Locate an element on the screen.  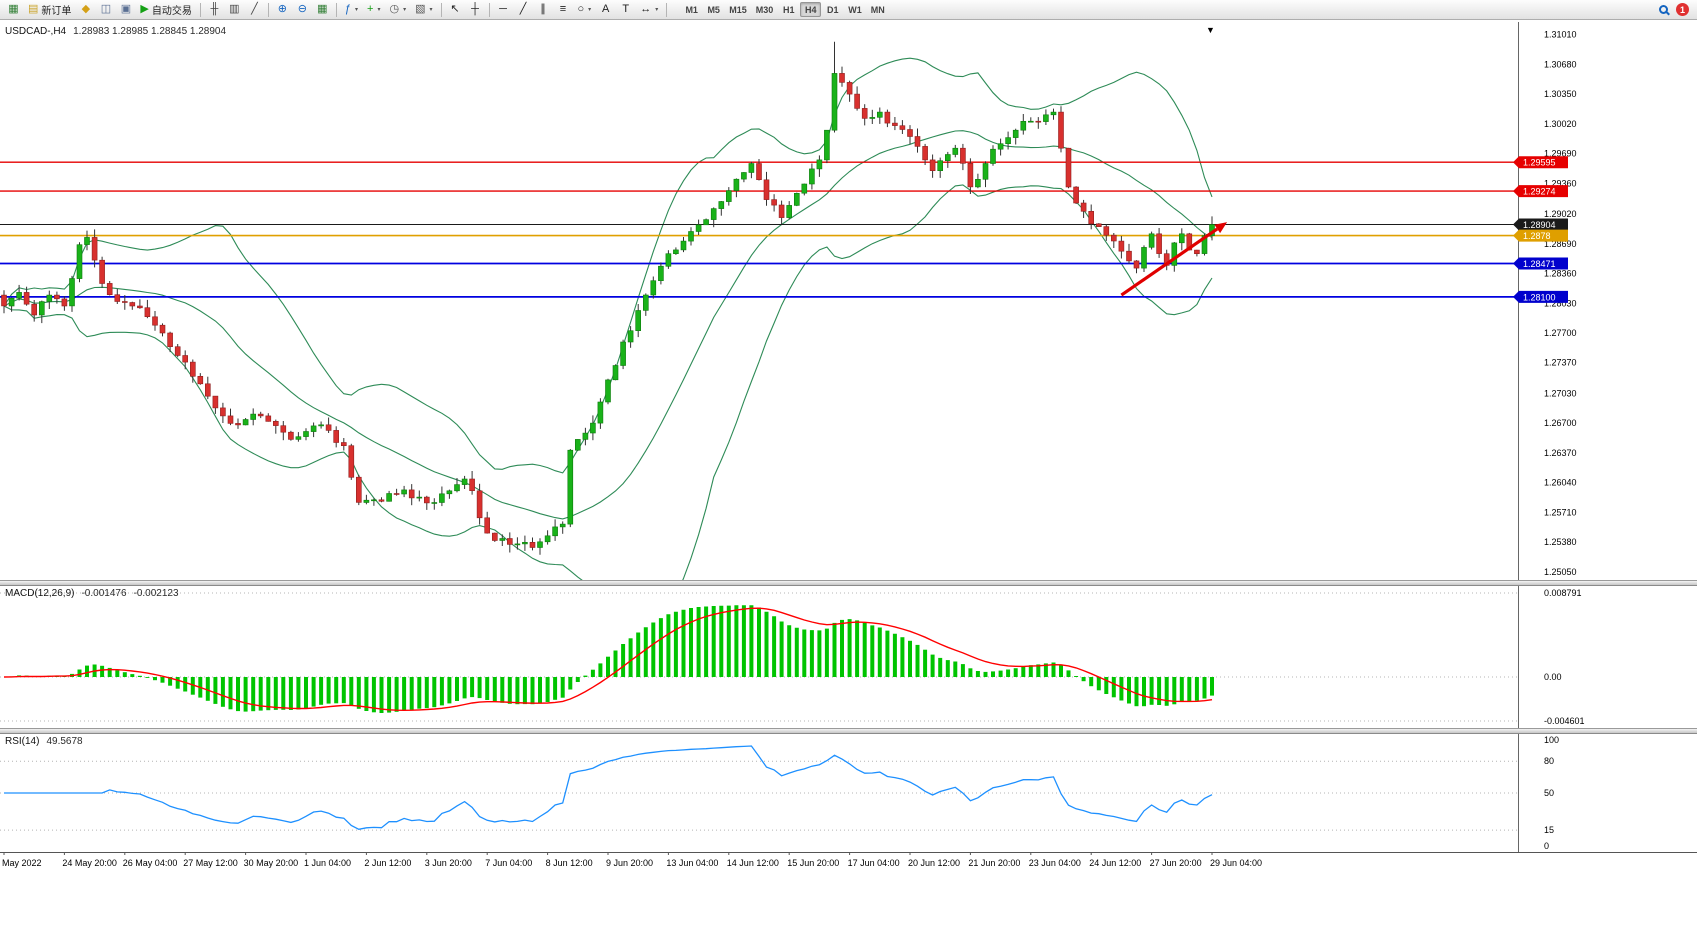
charts-tile-button: ▦ is located at coordinates (13, 9).